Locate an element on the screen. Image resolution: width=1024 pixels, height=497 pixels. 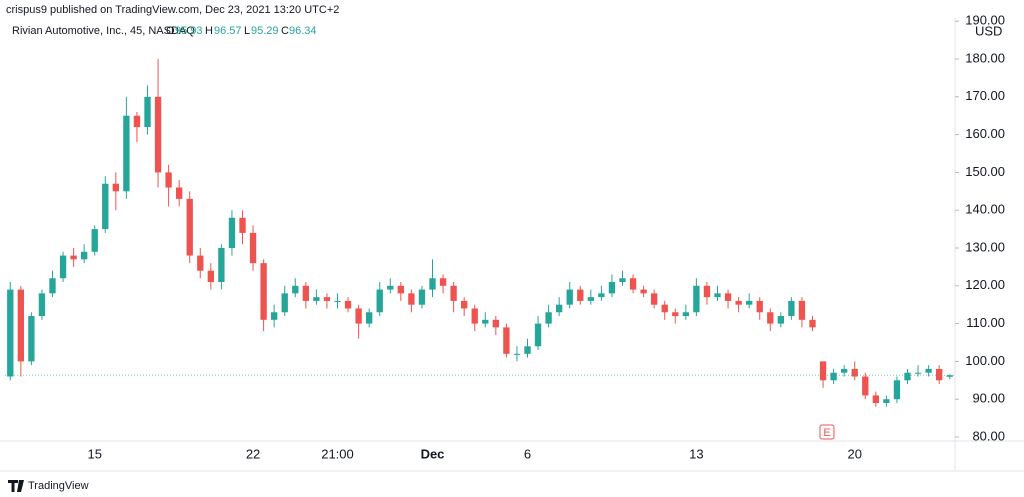
x-tick-label: 15 is located at coordinates (94, 453).